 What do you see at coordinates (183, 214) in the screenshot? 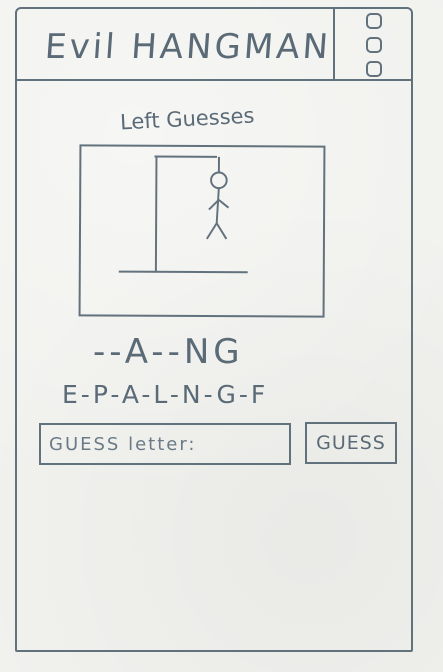
I see `gallows-drawing` at bounding box center [183, 214].